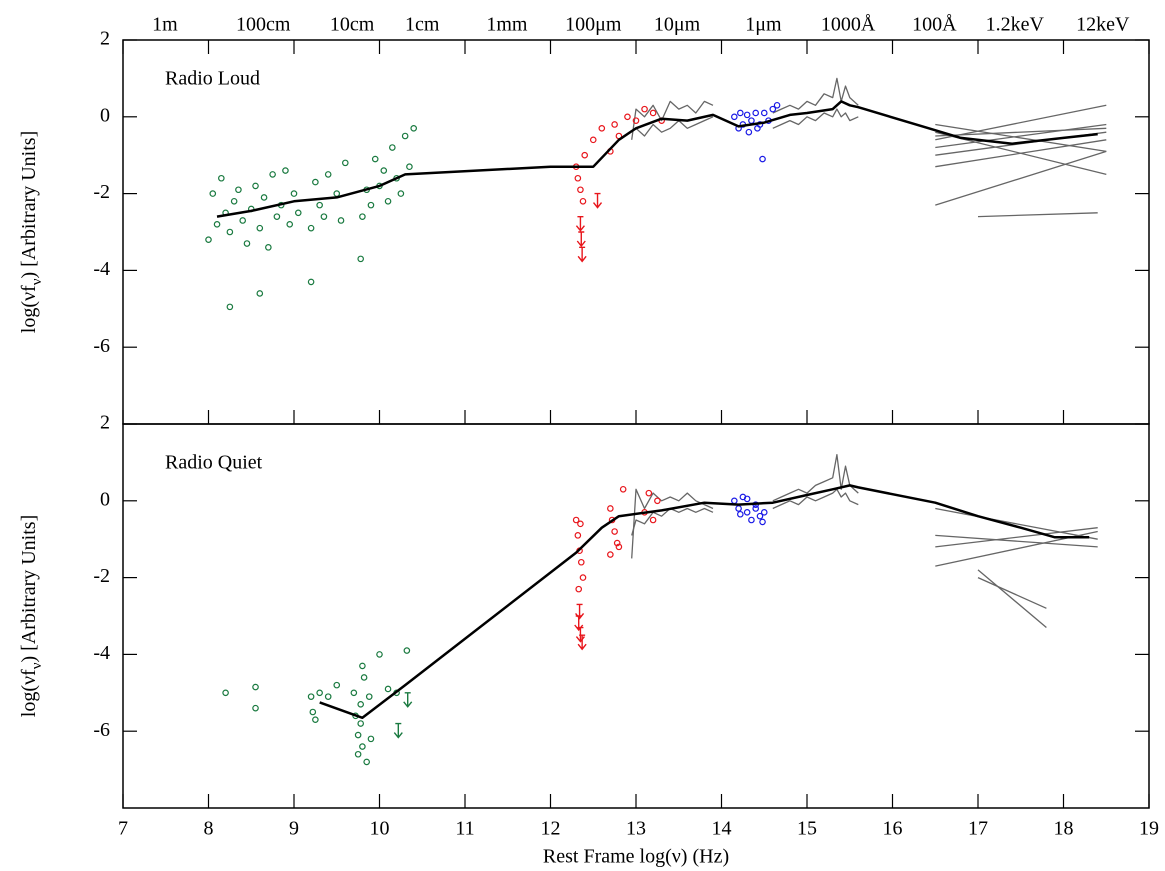 This screenshot has width=1165, height=871. Describe the element at coordinates (593, 25) in the screenshot. I see `top-axis-label: 100μm` at that location.